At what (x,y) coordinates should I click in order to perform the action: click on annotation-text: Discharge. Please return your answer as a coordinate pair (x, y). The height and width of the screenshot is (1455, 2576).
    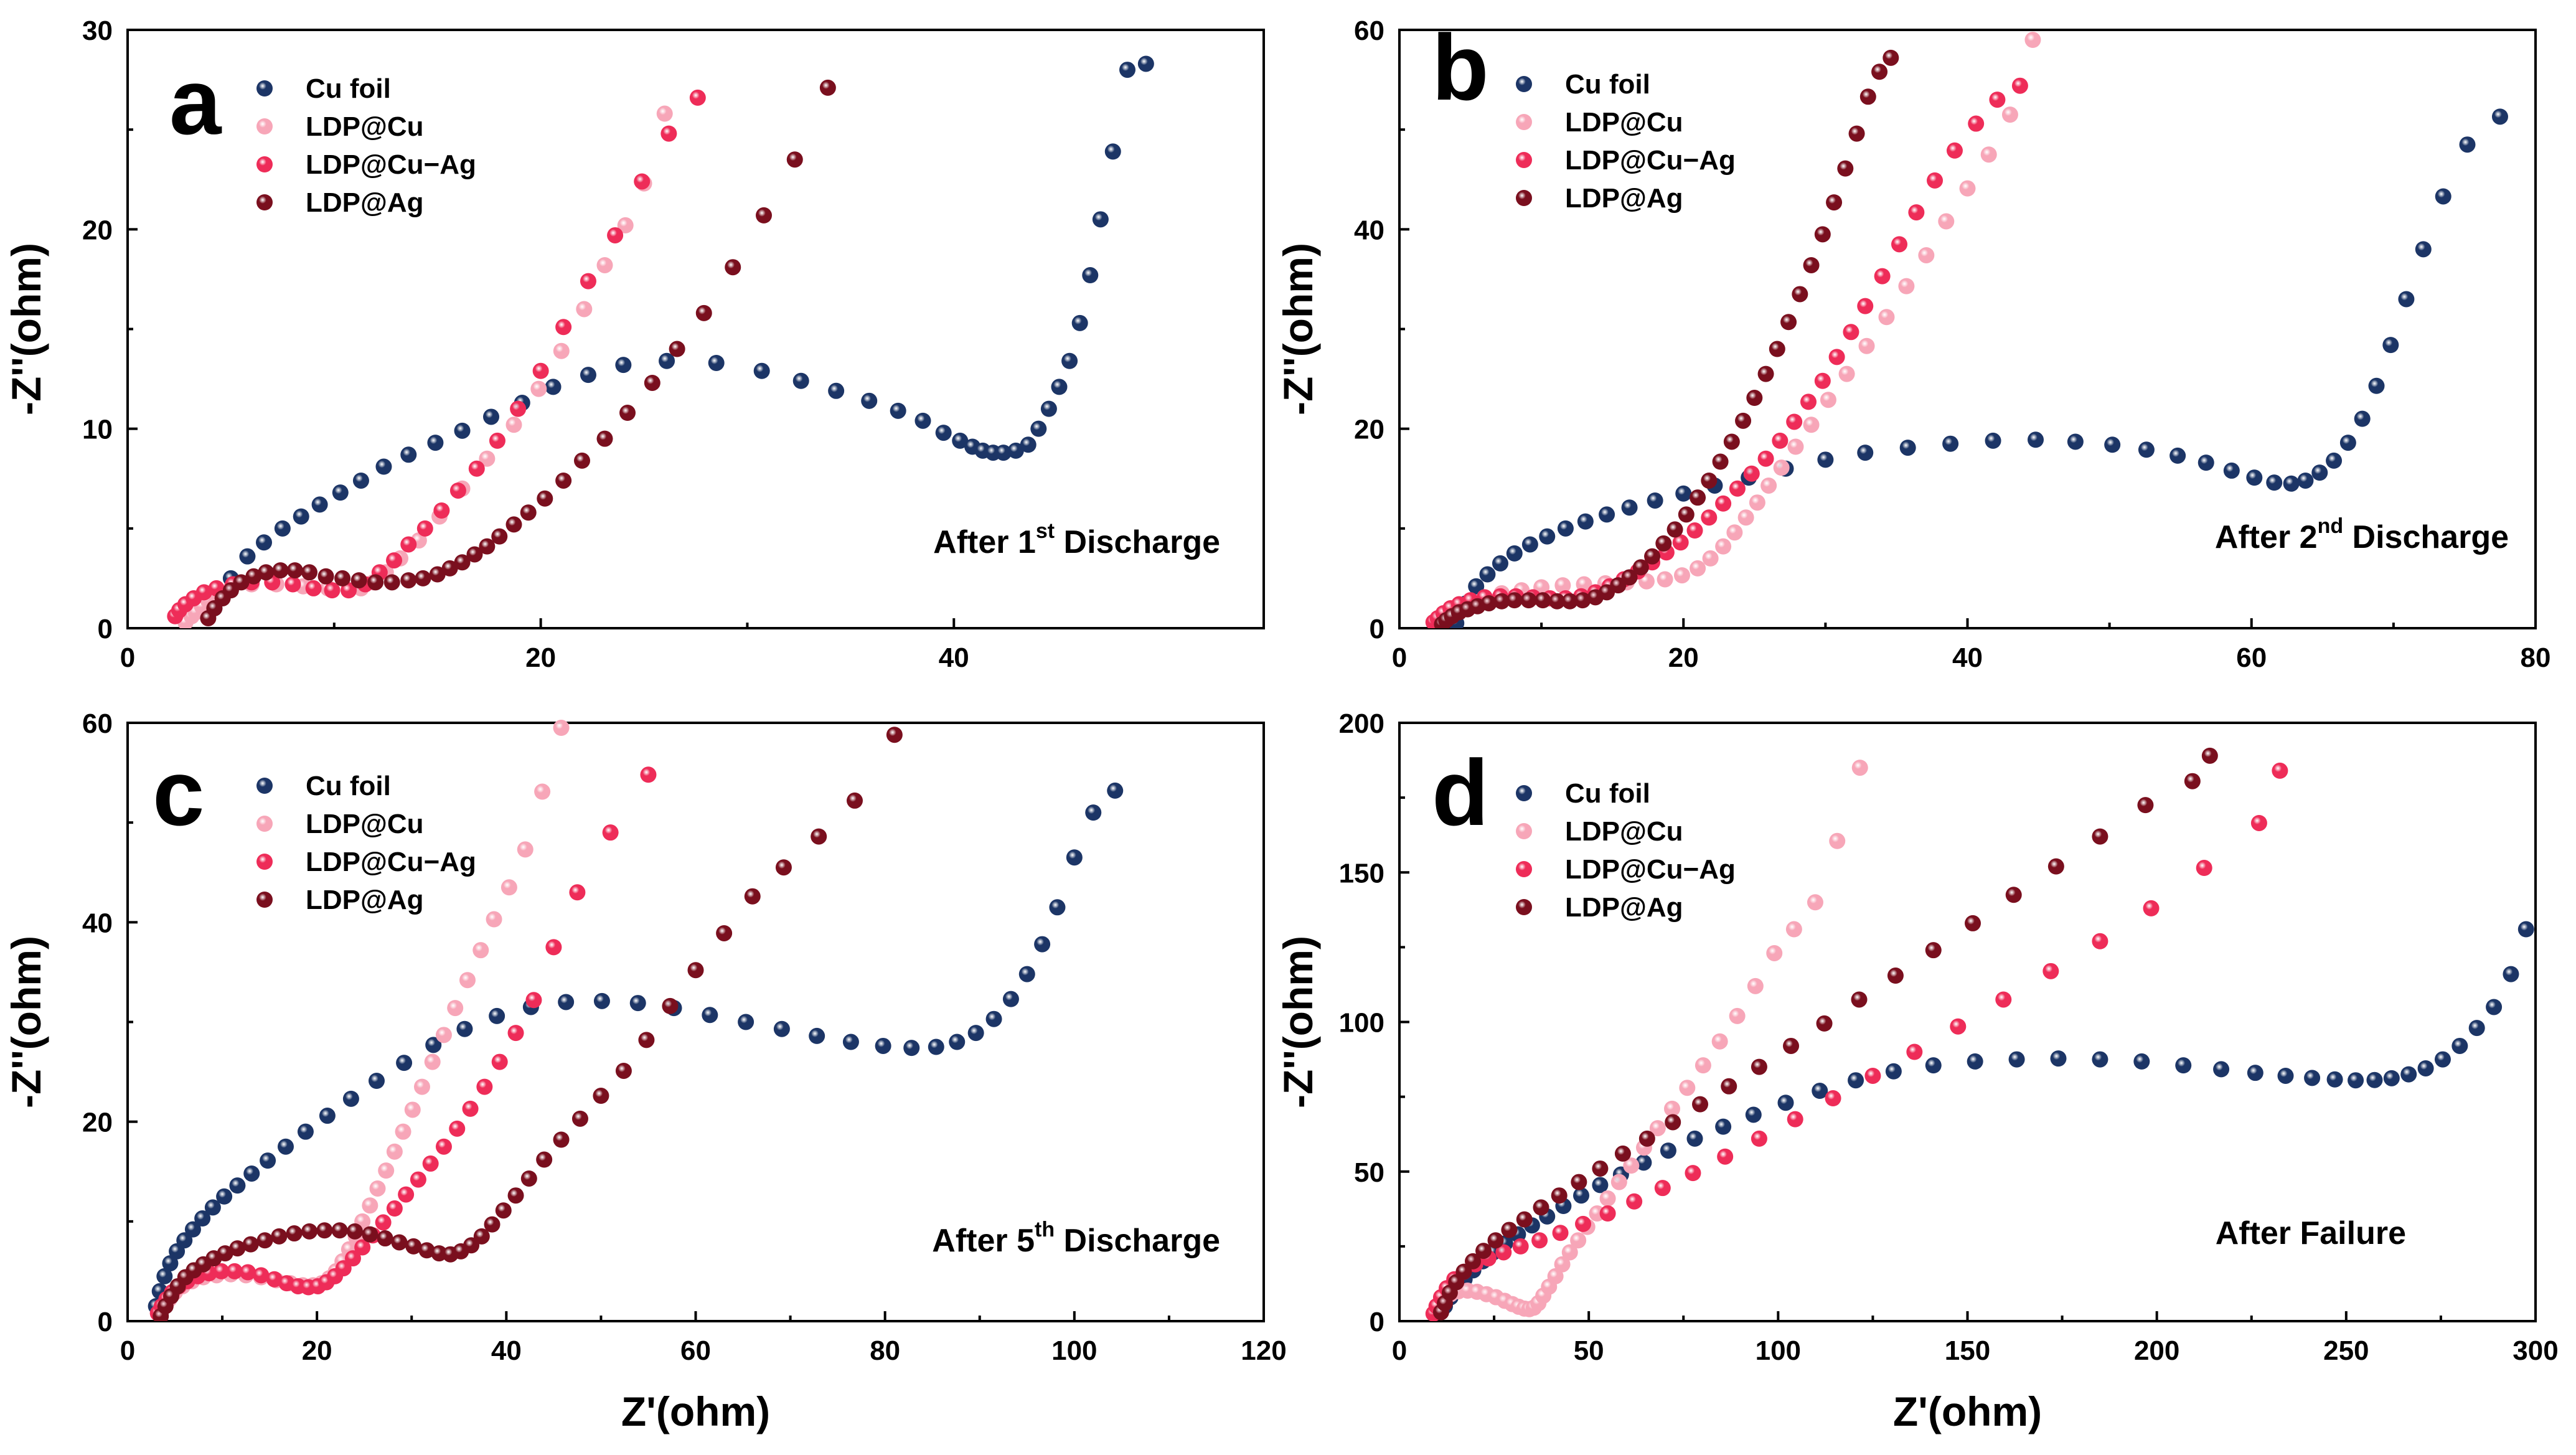
    Looking at the image, I should click on (1137, 1241).